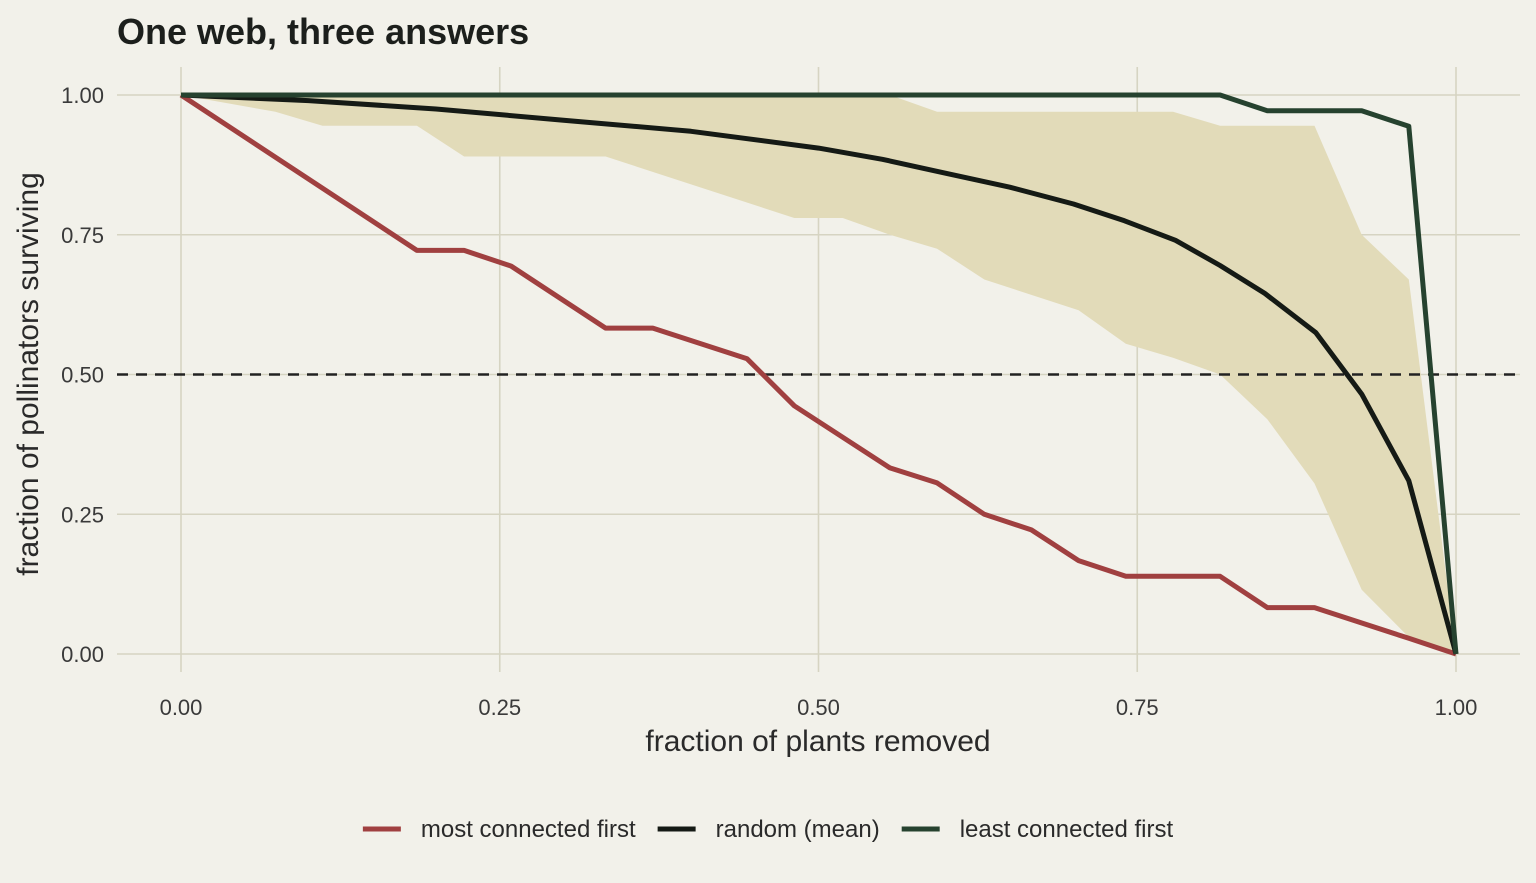  I want to click on x-tick-label: 0.25, so click(499, 707).